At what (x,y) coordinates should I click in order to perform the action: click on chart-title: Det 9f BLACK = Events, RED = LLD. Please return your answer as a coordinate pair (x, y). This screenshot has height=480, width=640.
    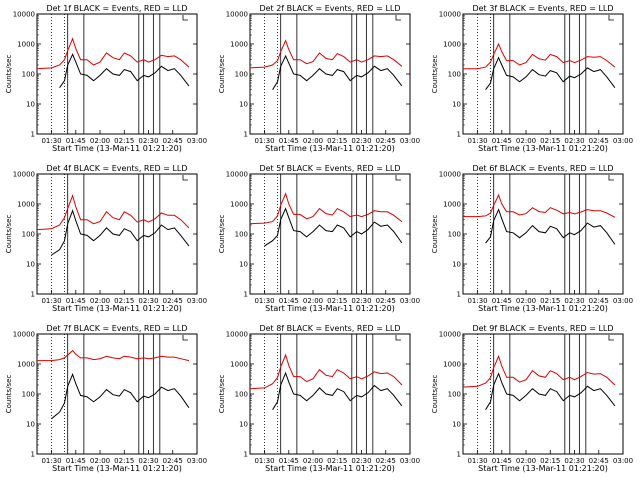
    Looking at the image, I should click on (542, 328).